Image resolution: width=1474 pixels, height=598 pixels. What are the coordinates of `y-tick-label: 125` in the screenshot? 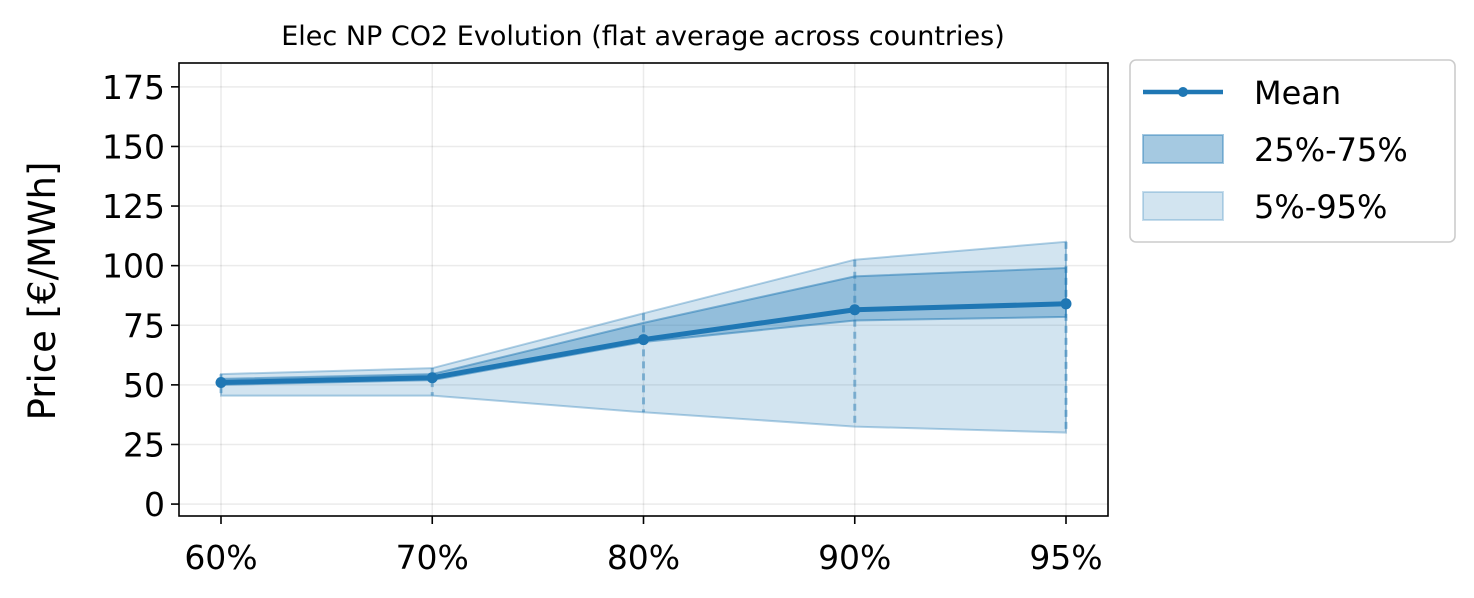 It's located at (133, 206).